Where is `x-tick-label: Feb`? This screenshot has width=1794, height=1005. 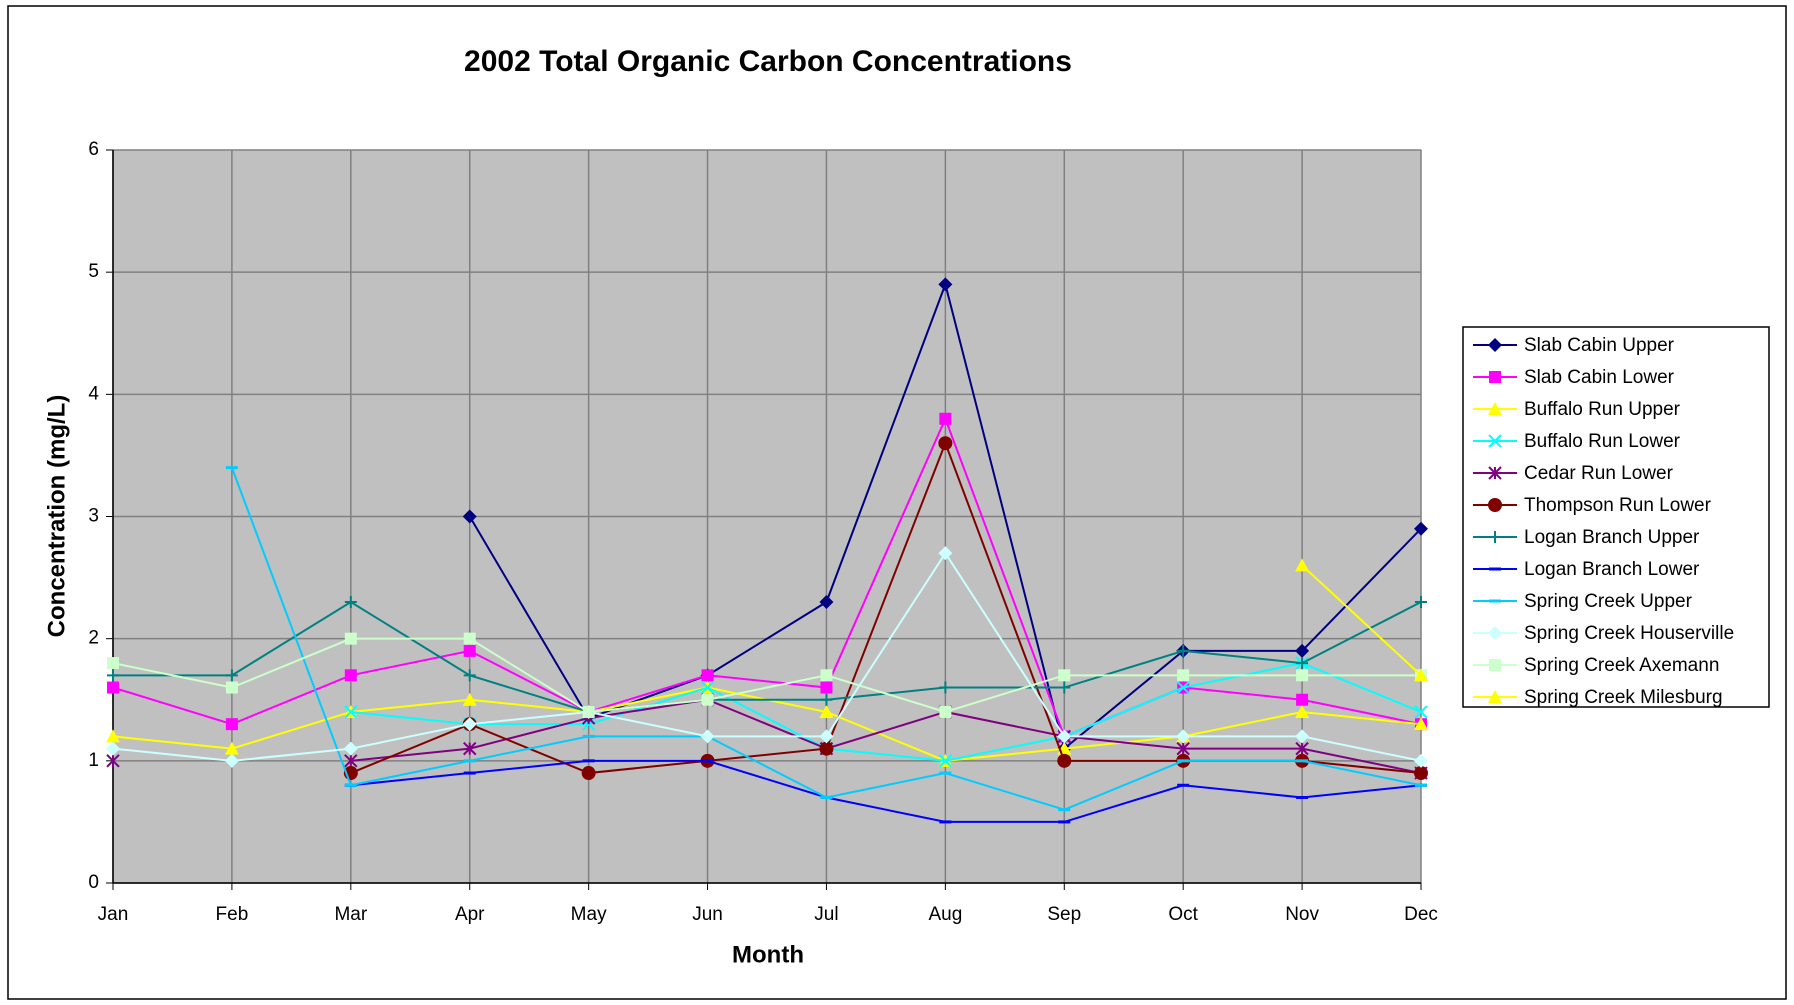
x-tick-label: Feb is located at coordinates (232, 914).